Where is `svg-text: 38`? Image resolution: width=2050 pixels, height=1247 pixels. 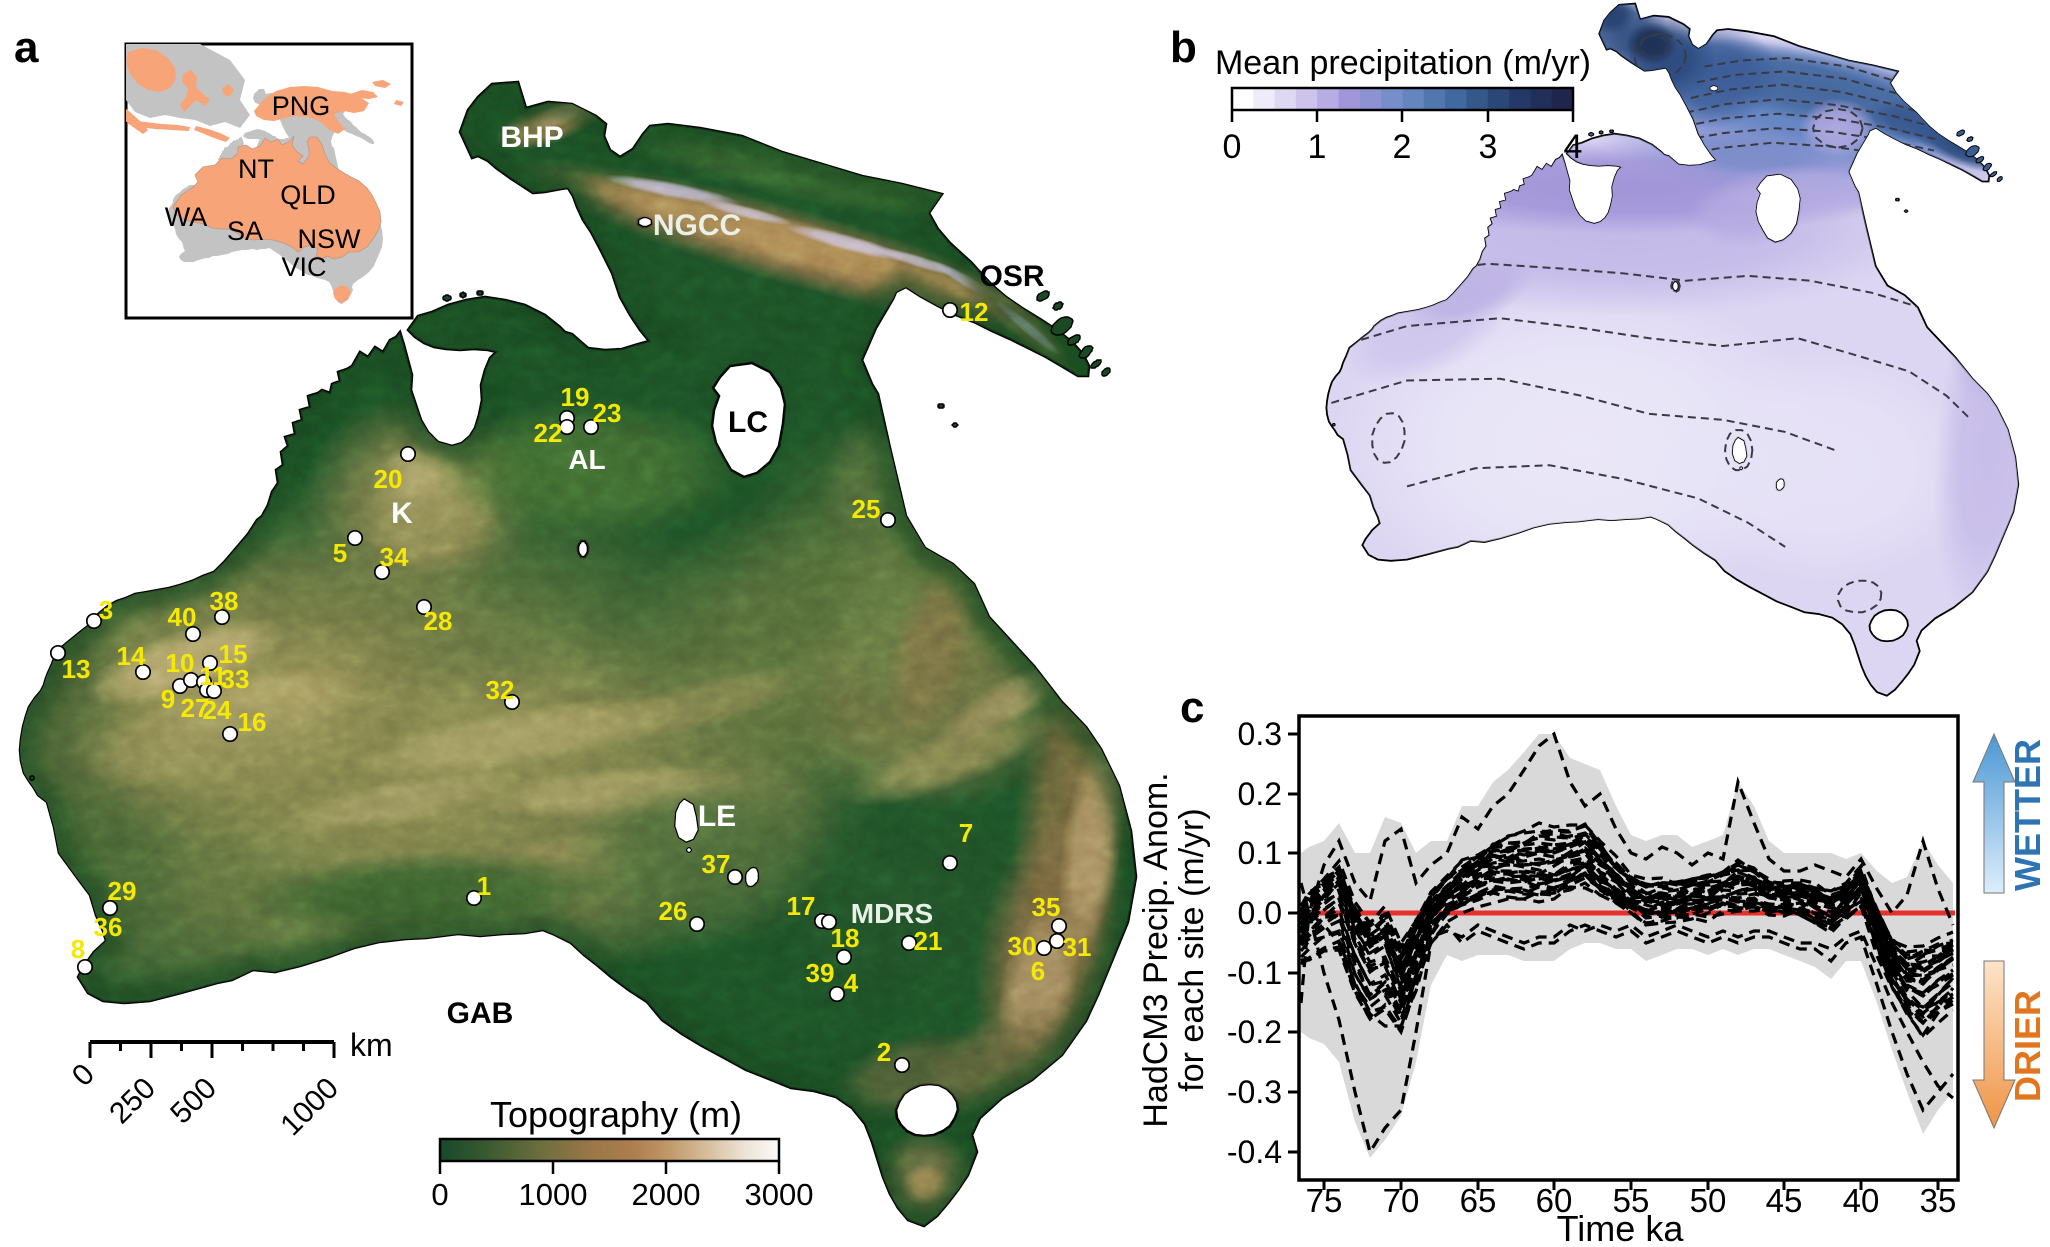 svg-text: 38 is located at coordinates (224, 601).